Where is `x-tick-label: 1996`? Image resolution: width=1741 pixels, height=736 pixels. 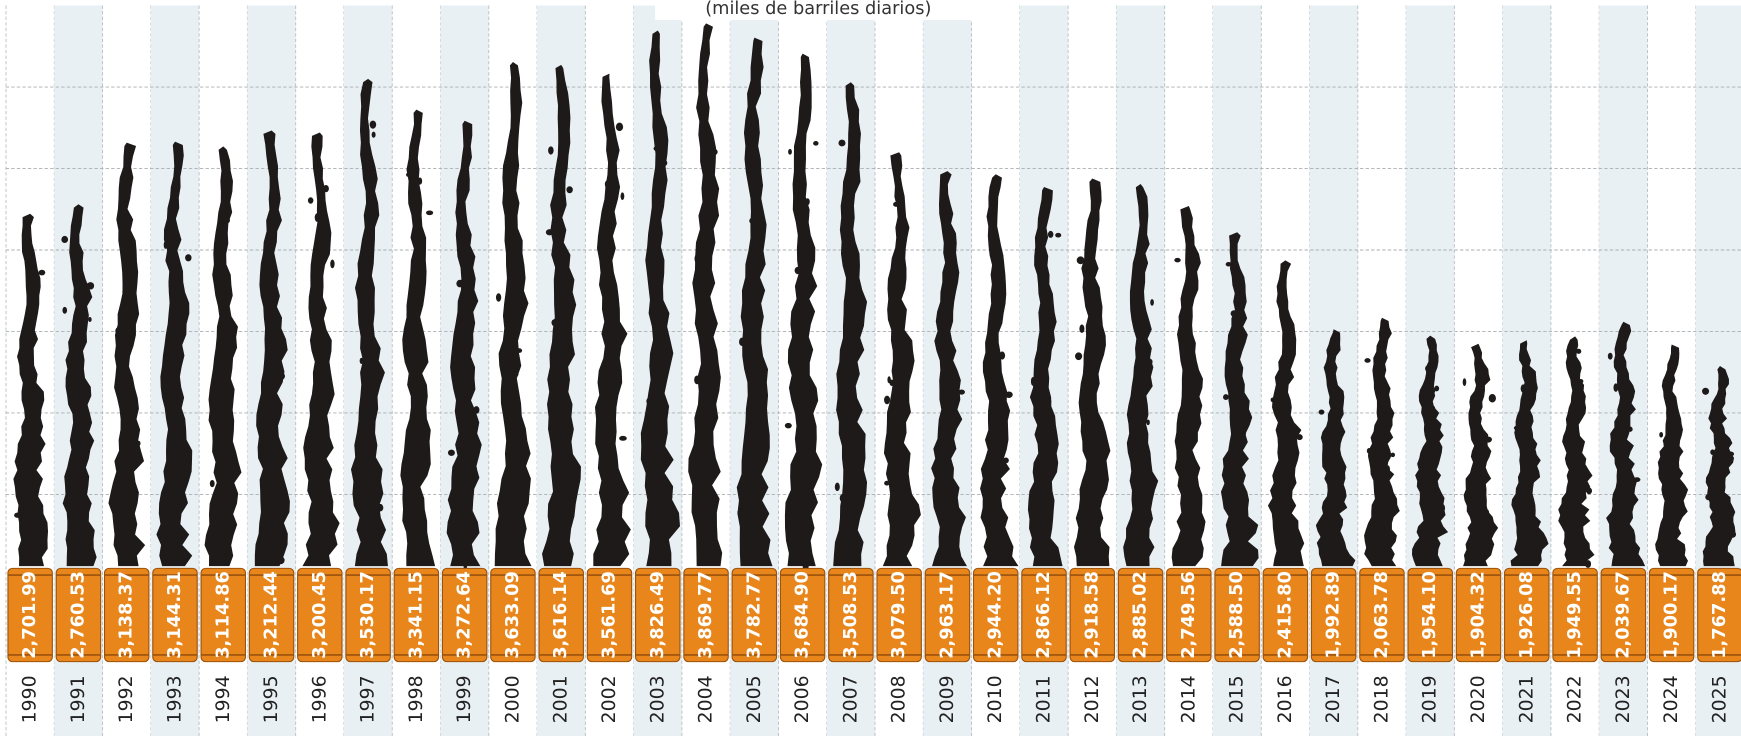 x-tick-label: 1996 is located at coordinates (319, 699).